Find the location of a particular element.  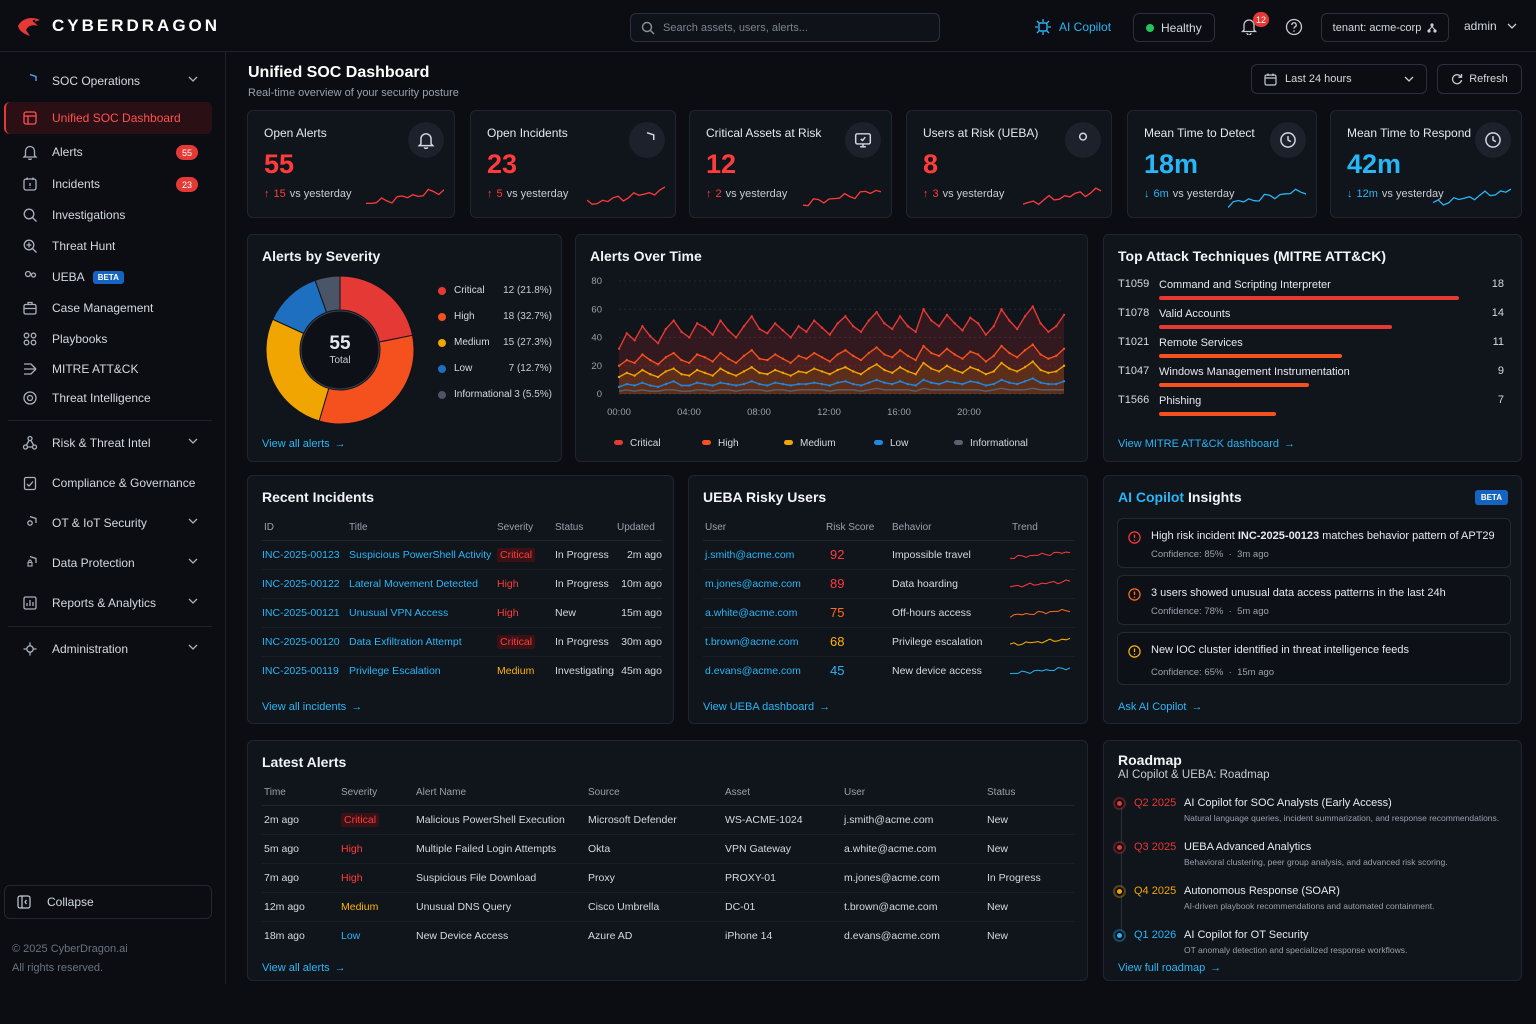

brand-logo: CYBERDRAGON is located at coordinates (118, 26).